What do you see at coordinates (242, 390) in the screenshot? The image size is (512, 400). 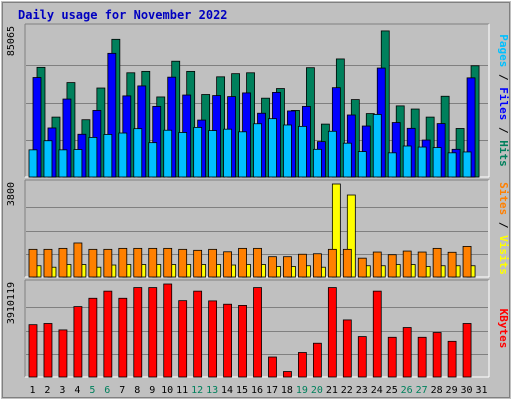 I see `x-tick-label: 15` at bounding box center [242, 390].